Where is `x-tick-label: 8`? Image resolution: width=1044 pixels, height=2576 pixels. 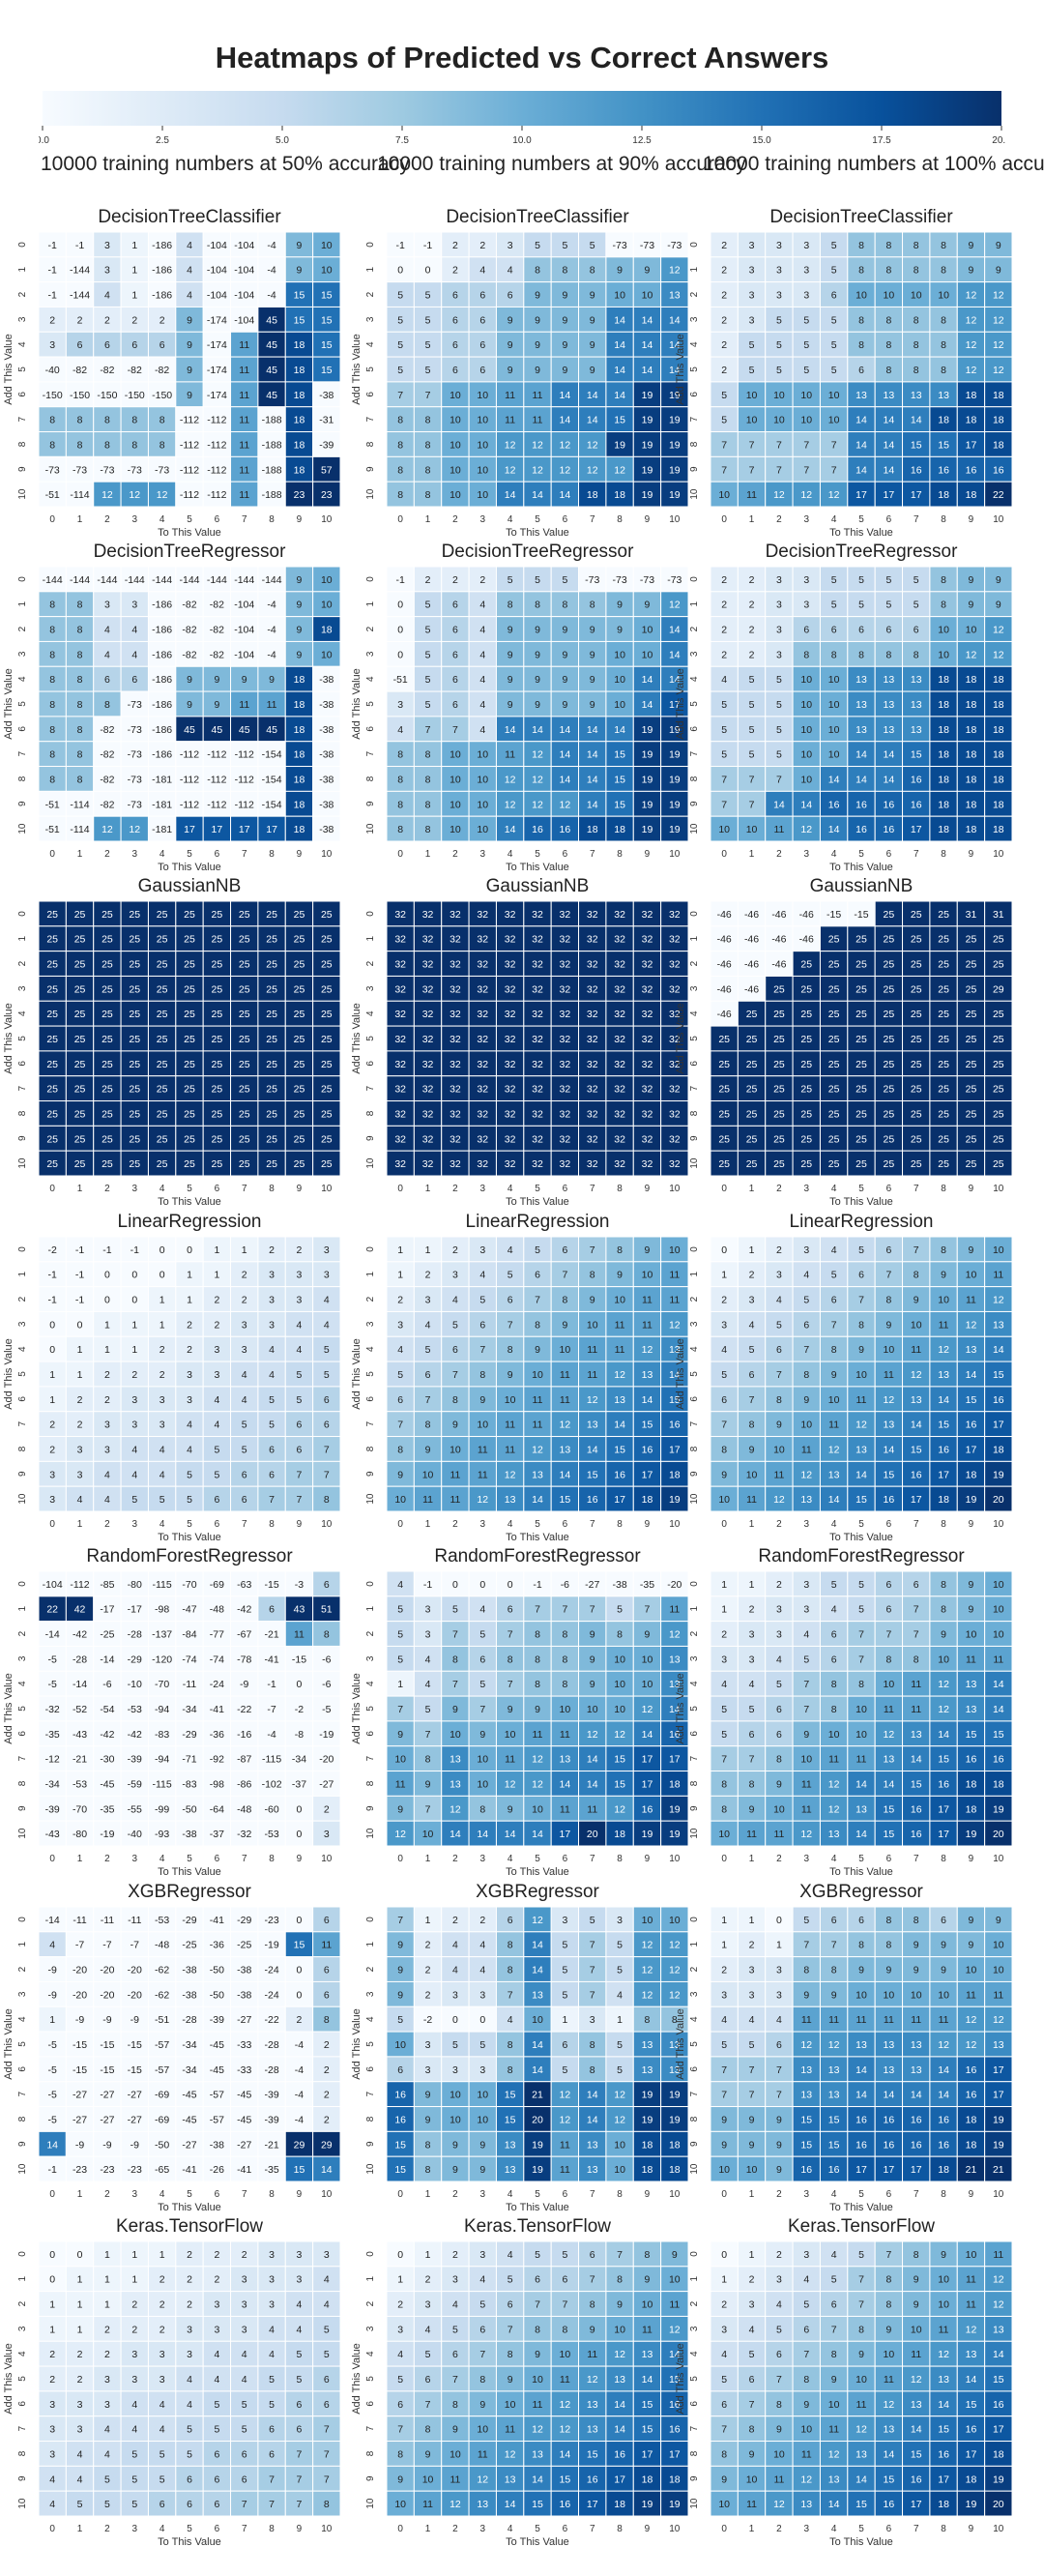
x-tick-label: 8 is located at coordinates (620, 854).